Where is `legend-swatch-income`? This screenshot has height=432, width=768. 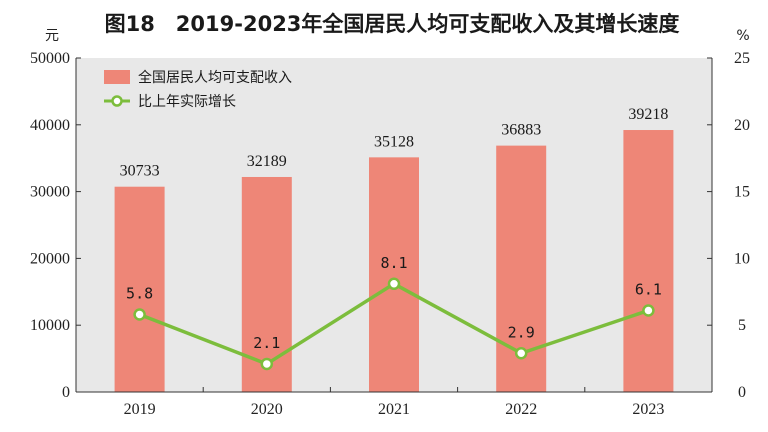 legend-swatch-income is located at coordinates (117, 77).